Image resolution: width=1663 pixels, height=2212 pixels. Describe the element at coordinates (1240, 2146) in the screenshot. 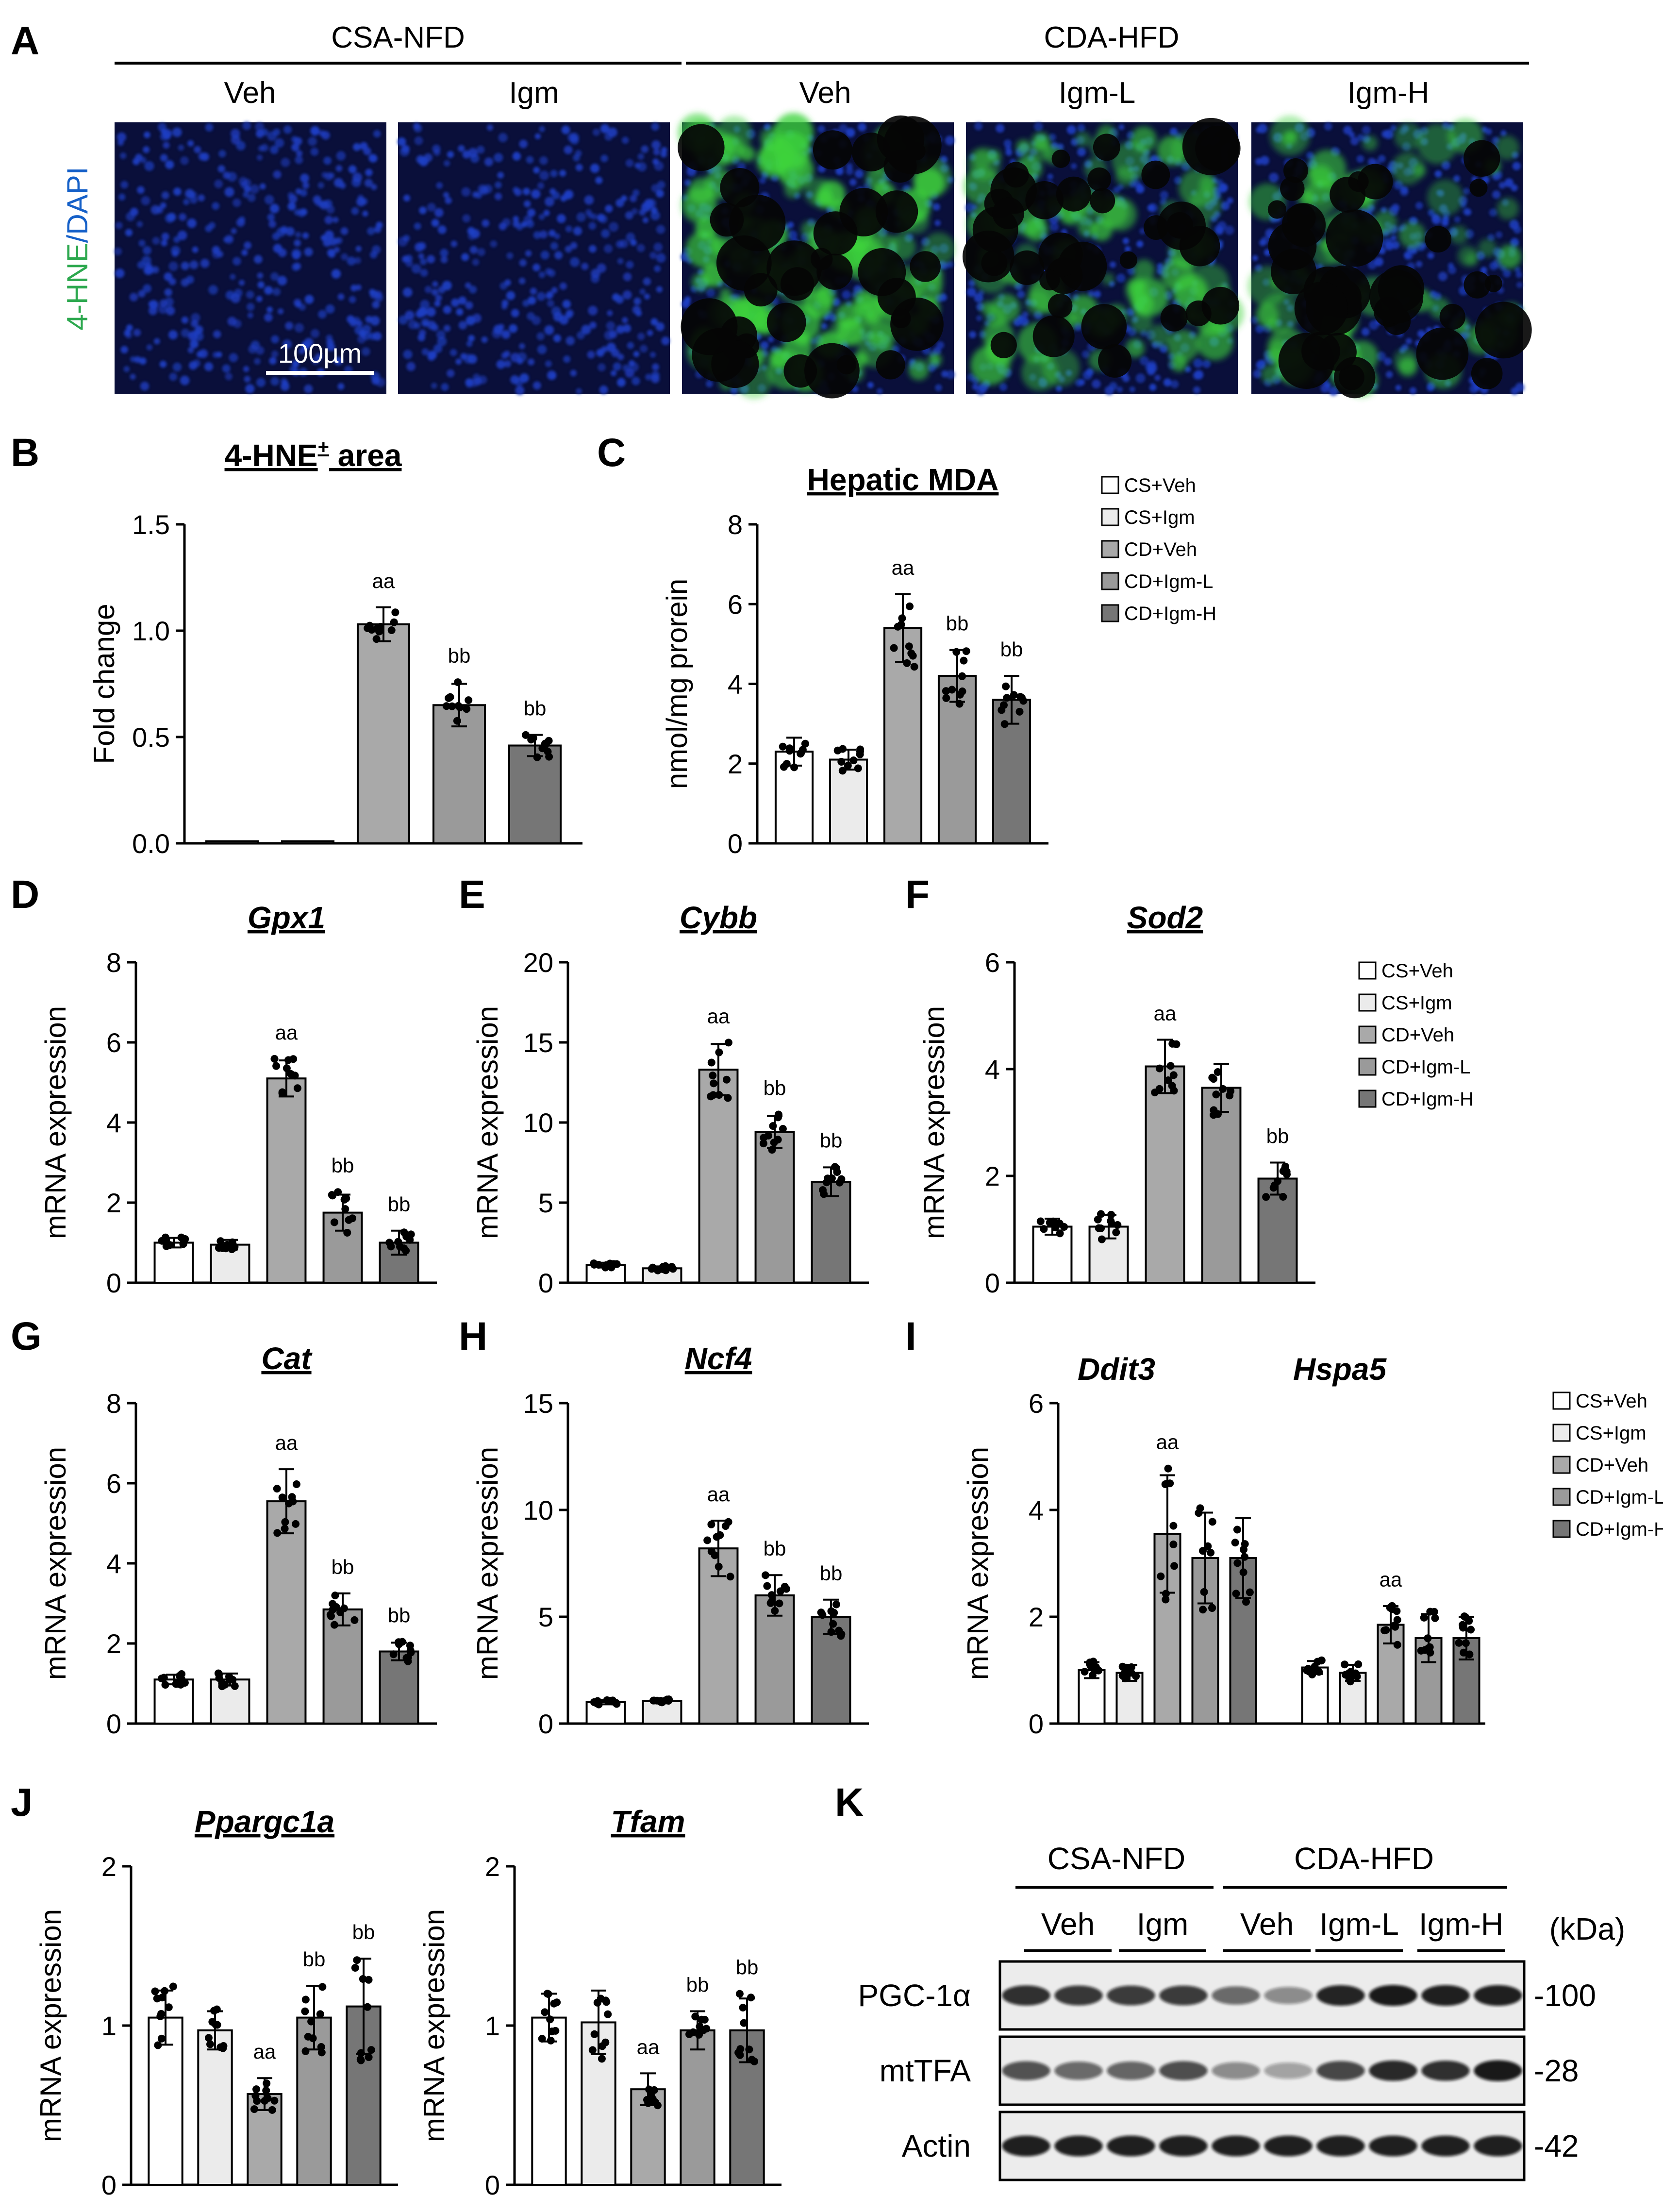

I see `blot-row: Actin -42` at that location.